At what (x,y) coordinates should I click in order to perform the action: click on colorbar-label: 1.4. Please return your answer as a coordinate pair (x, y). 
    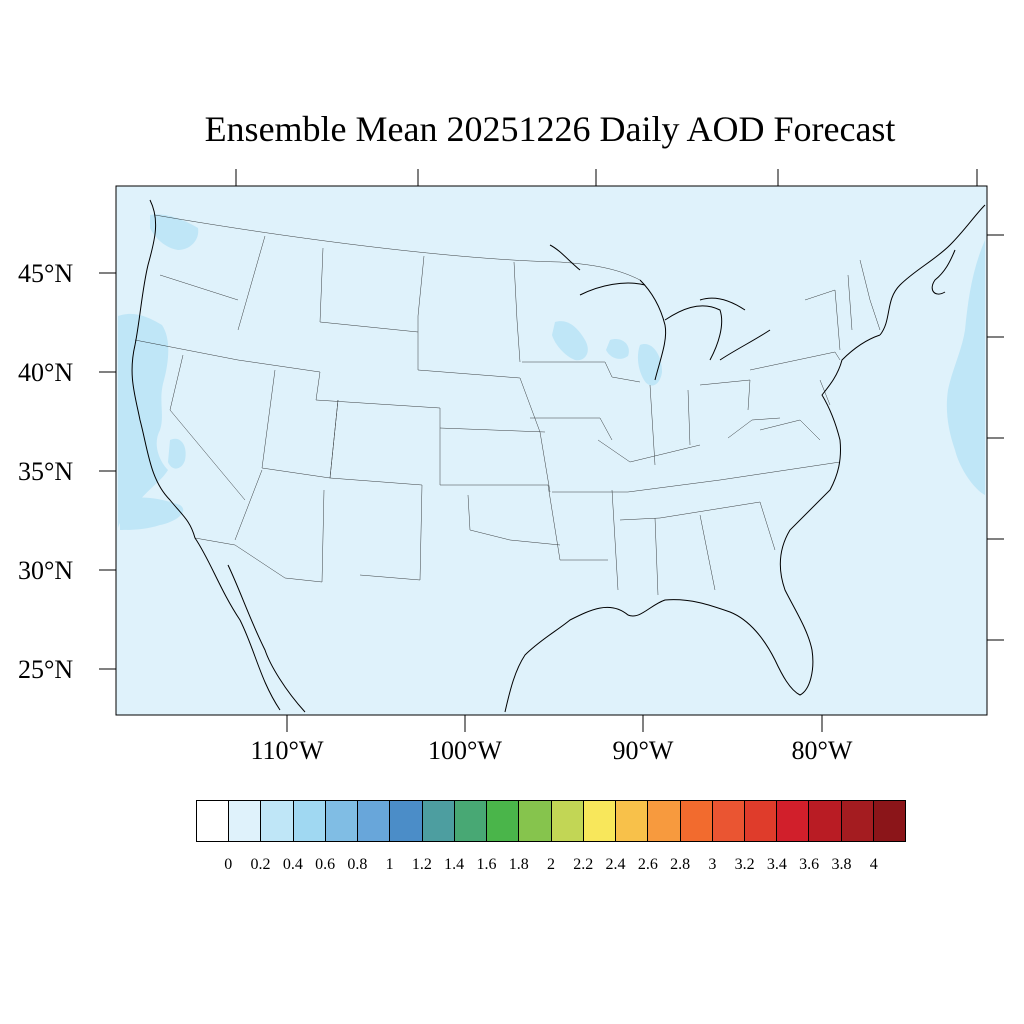
    Looking at the image, I should click on (454, 864).